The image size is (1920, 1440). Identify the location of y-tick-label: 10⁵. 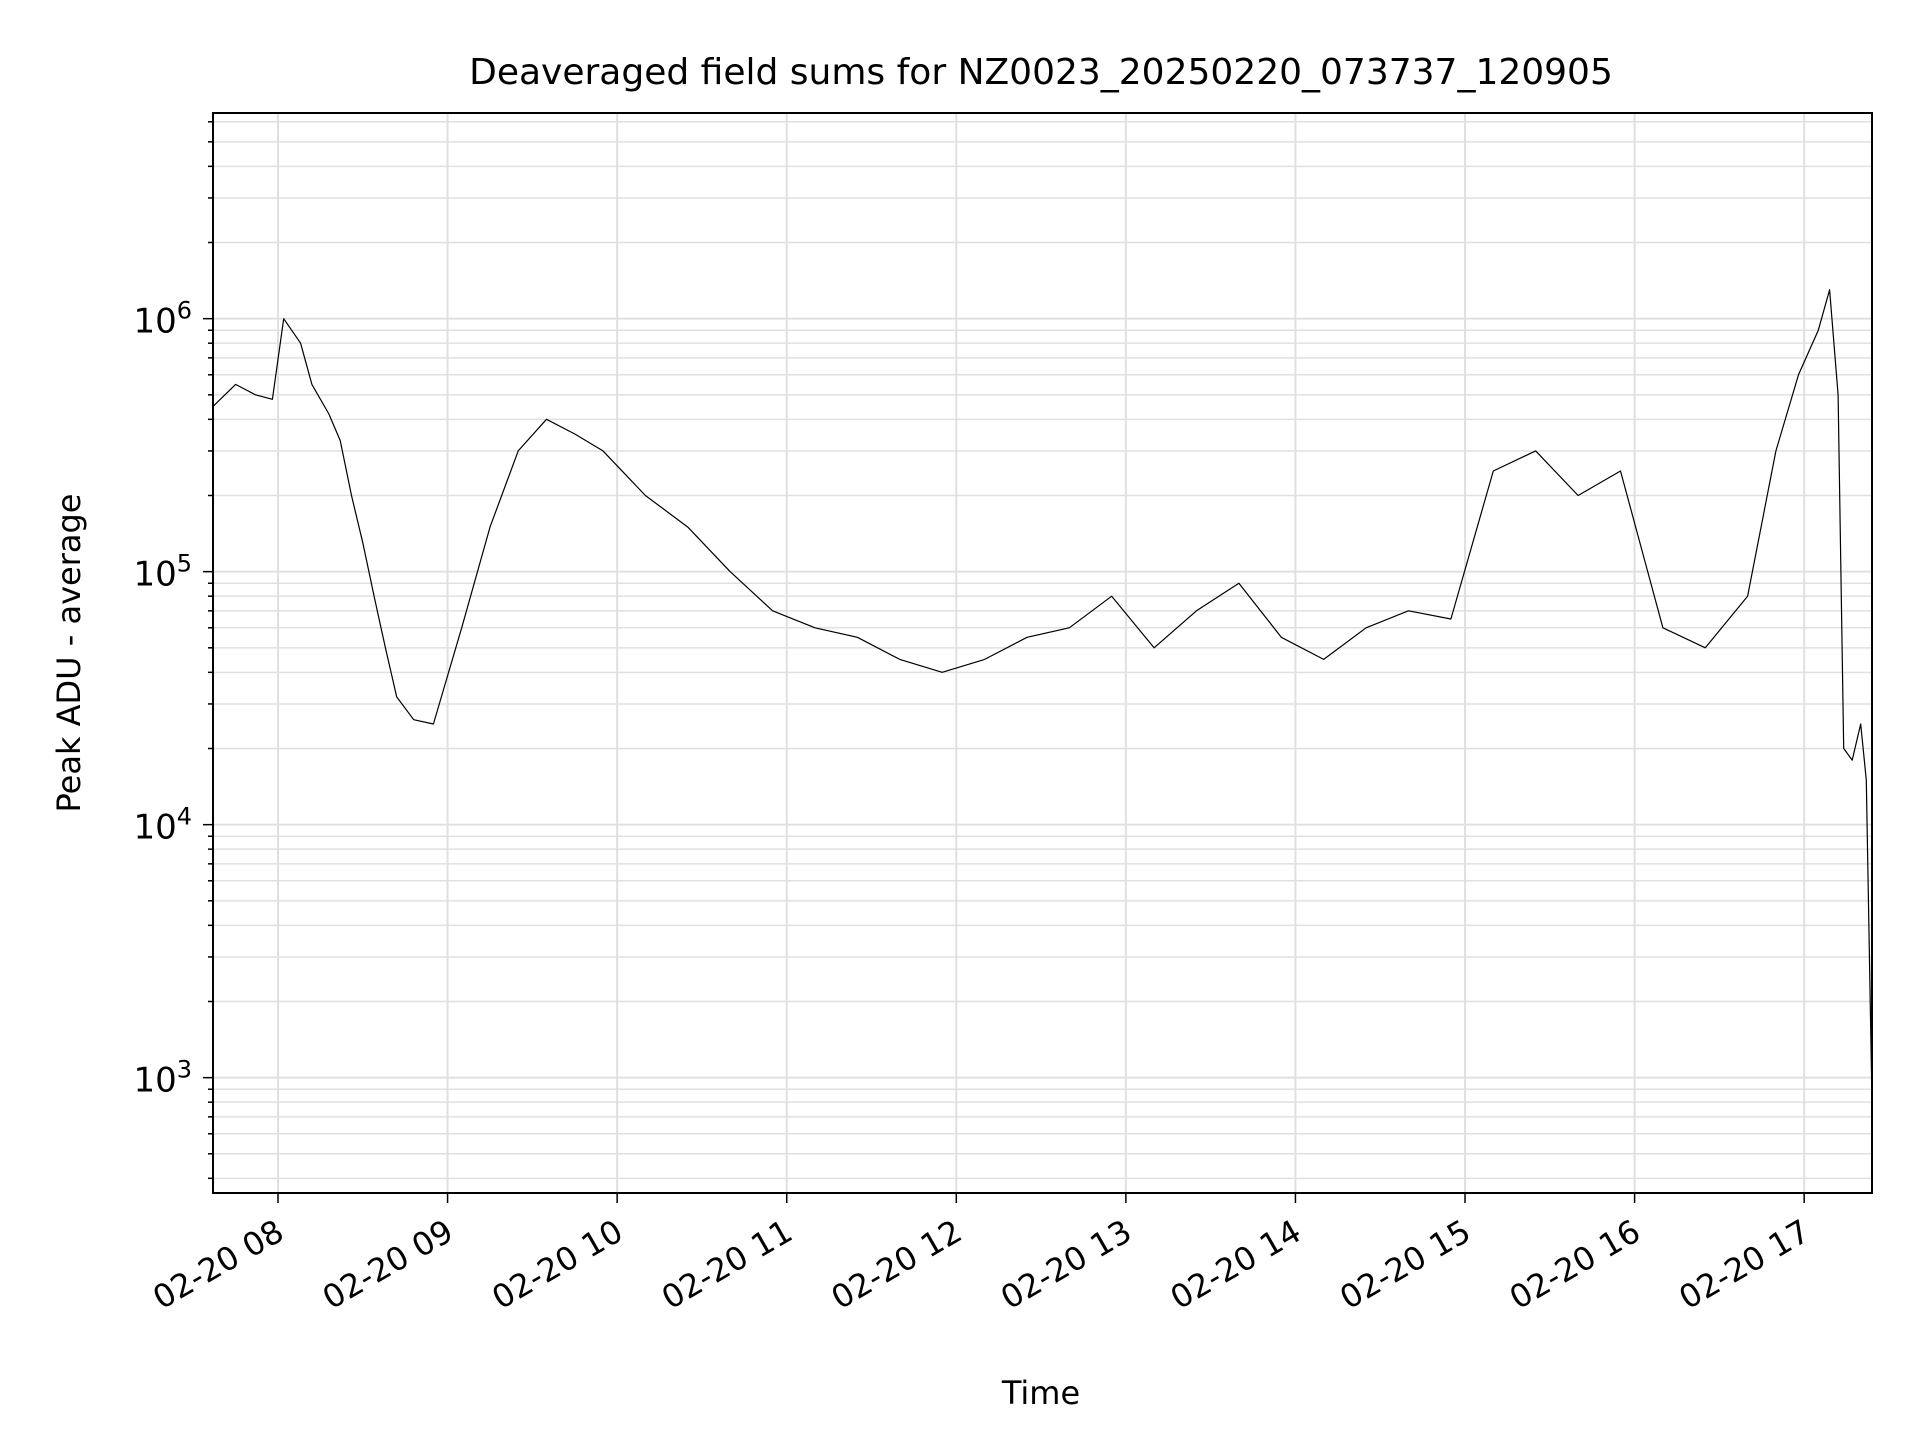
(162, 572).